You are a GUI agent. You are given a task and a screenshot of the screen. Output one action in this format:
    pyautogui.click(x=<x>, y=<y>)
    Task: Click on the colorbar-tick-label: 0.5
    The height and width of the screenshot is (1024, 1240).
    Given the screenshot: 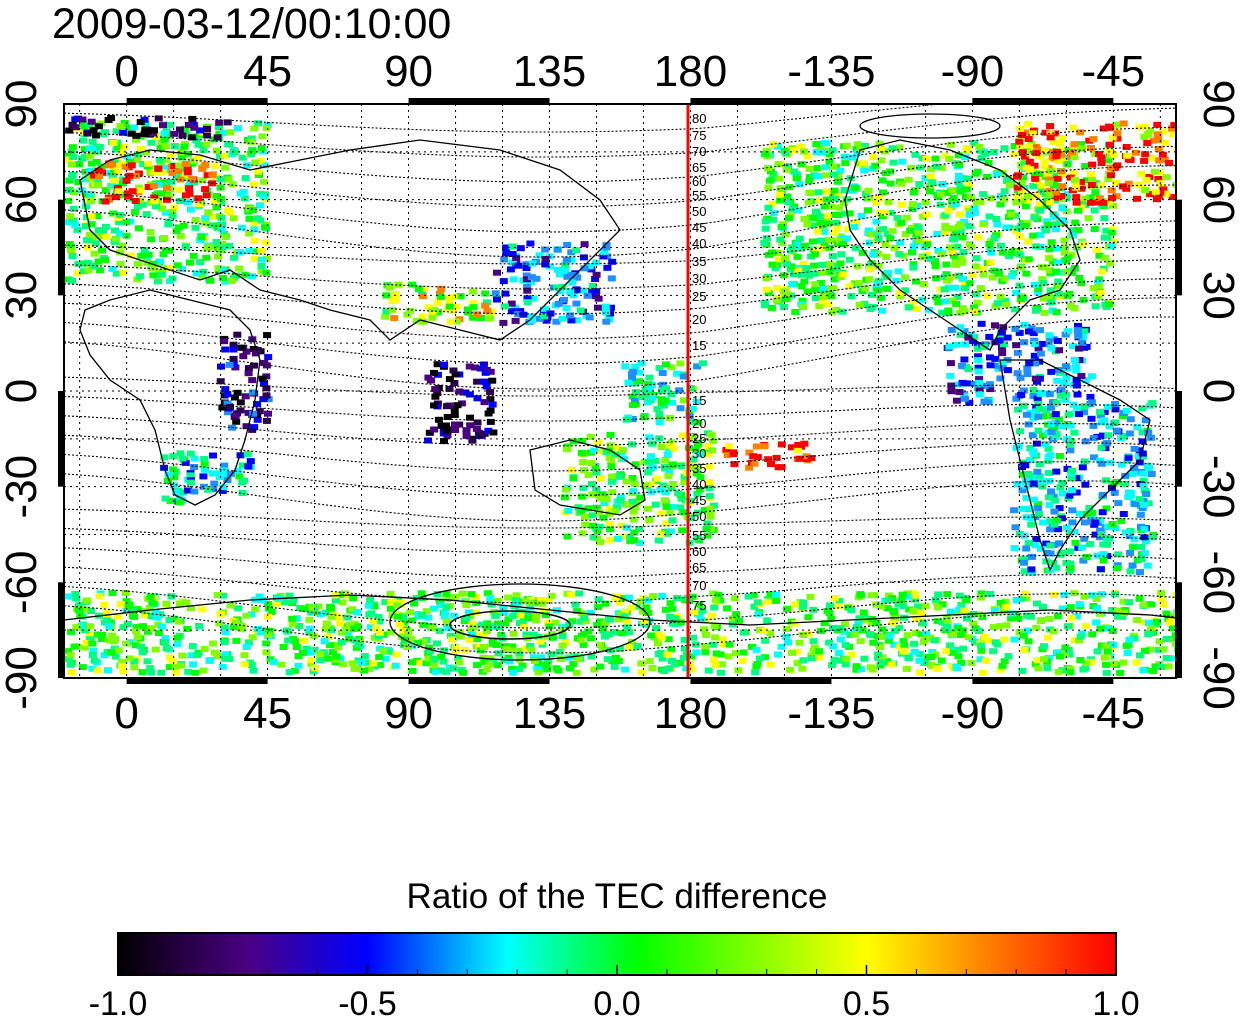 What is the action you would take?
    pyautogui.click(x=866, y=1004)
    